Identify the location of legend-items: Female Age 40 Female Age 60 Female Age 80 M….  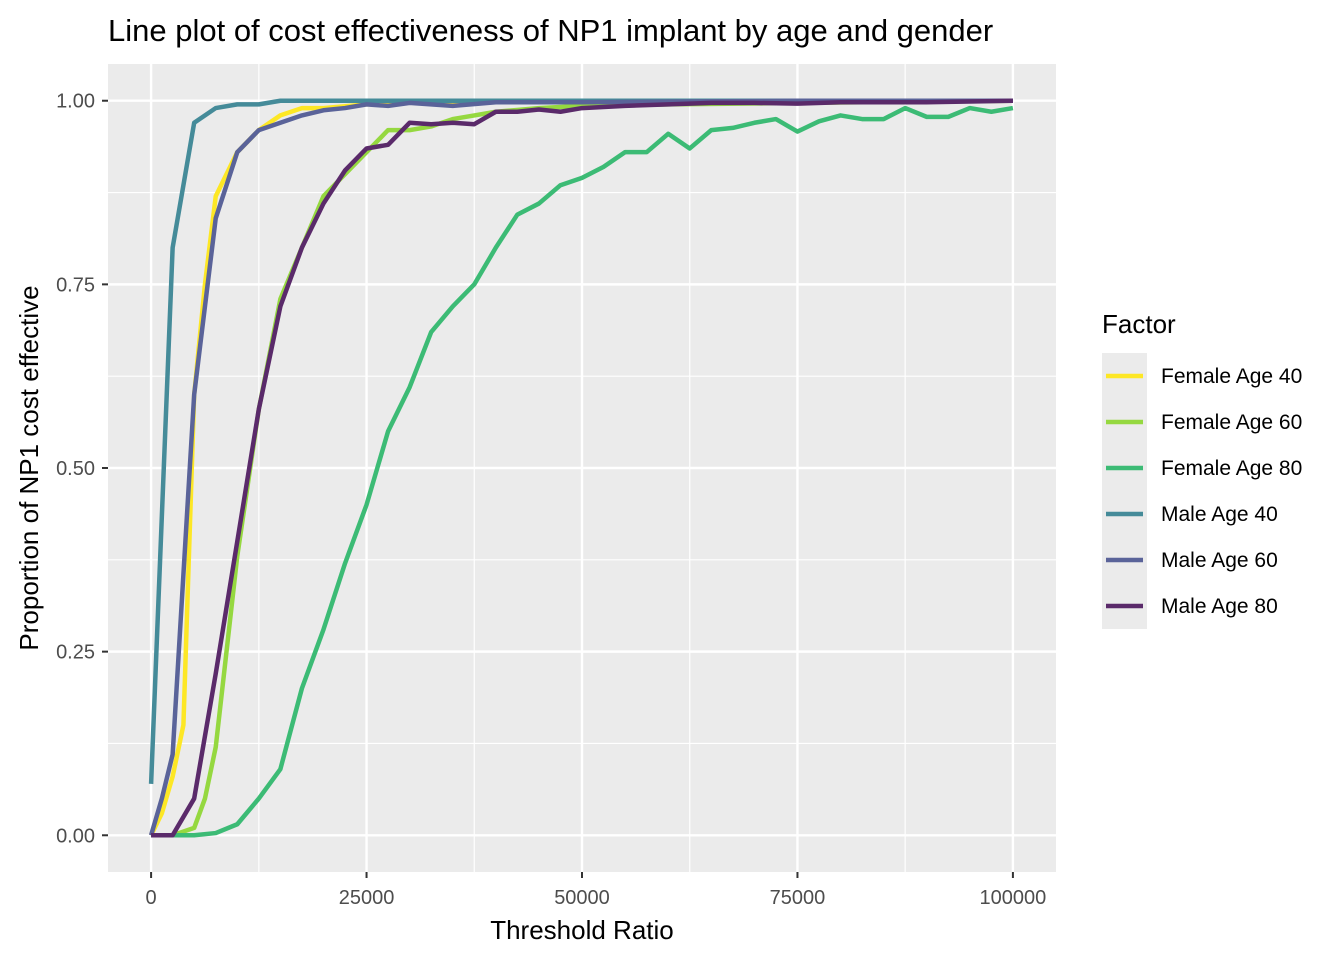
(1202, 491).